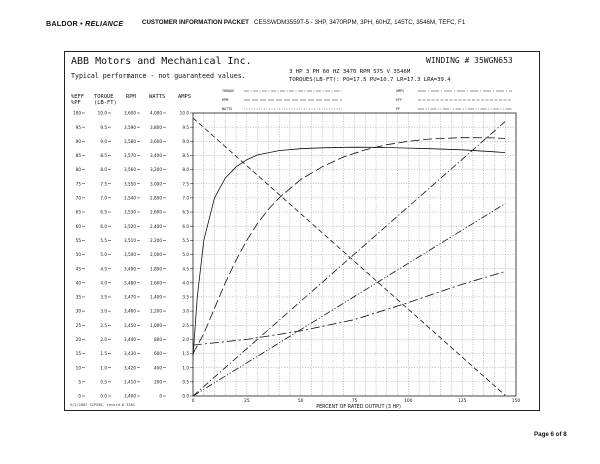 This screenshot has height=464, width=600. I want to click on y-tick-label: 65, so click(79, 212).